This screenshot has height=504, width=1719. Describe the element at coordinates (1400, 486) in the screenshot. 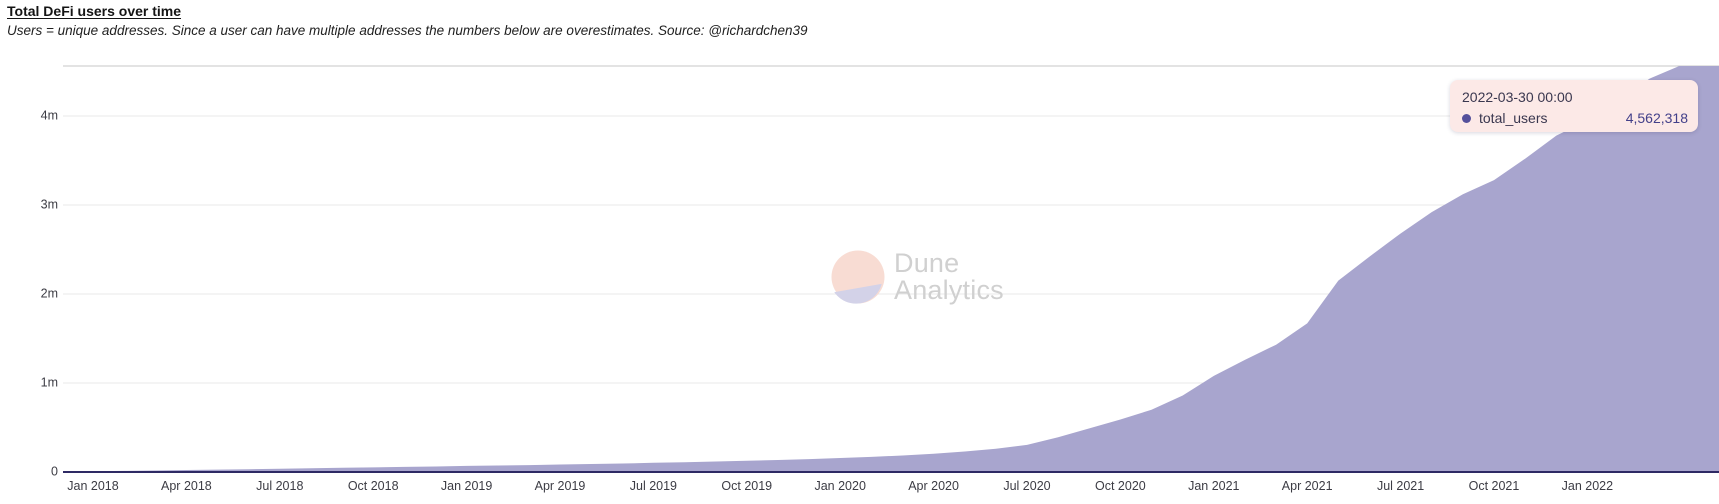

I see `x-tick-label: Jul 2021` at that location.